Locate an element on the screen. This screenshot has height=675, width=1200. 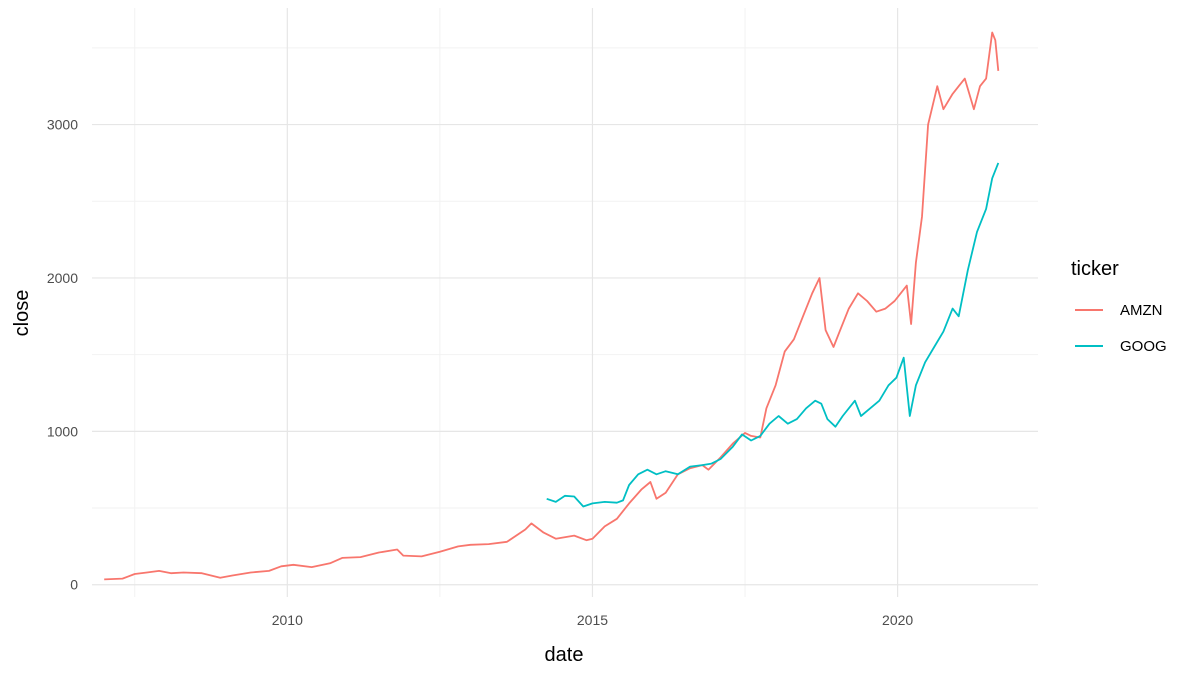
x-tick-labels: 2010 2015 2020 is located at coordinates (593, 620).